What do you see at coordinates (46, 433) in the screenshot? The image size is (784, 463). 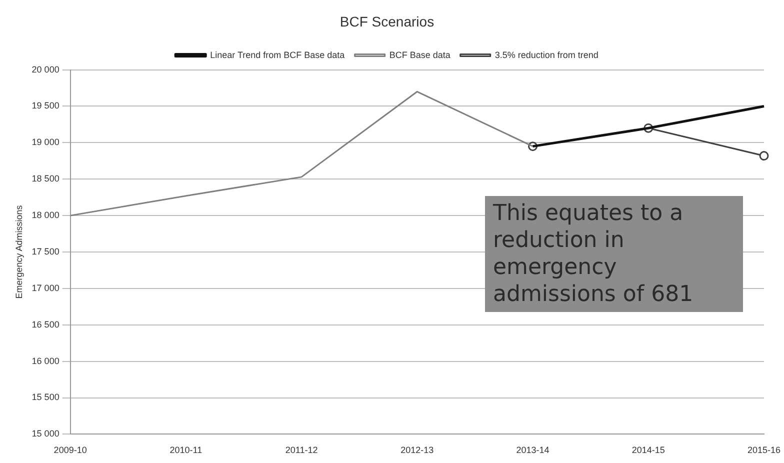 I see `y-tick-label: 15 000` at bounding box center [46, 433].